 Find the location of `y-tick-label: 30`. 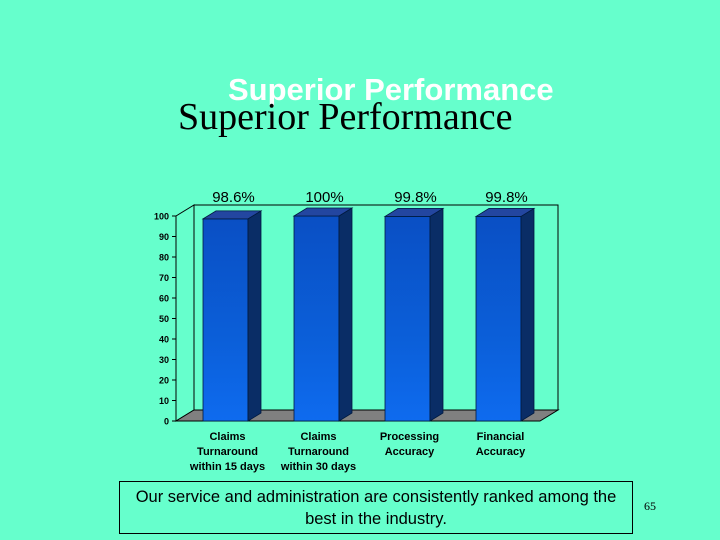

y-tick-label: 30 is located at coordinates (164, 360).